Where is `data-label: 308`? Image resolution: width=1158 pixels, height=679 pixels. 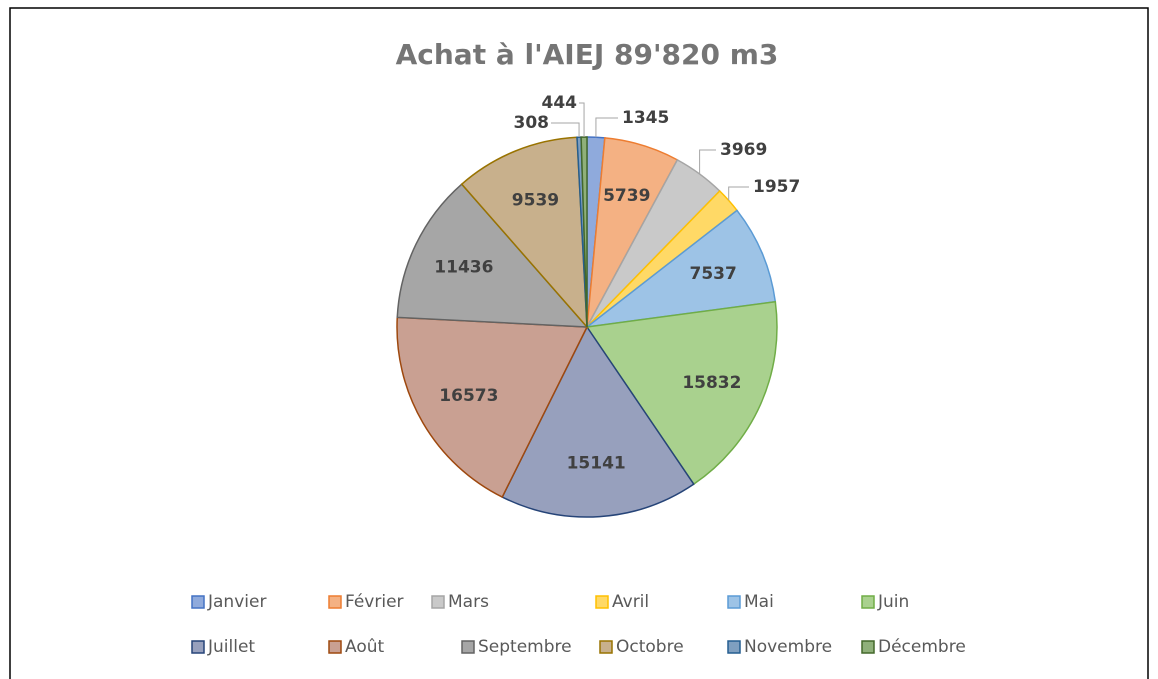
data-label: 308 is located at coordinates (532, 123).